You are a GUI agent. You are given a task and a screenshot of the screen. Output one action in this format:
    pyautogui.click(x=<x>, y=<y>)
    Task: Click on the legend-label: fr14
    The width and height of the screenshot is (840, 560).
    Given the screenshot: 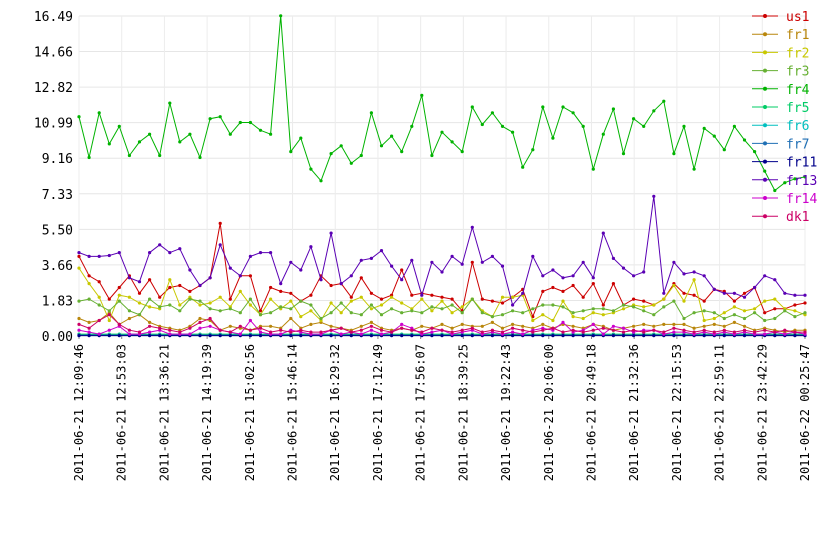 What is the action you would take?
    pyautogui.click(x=801, y=199)
    